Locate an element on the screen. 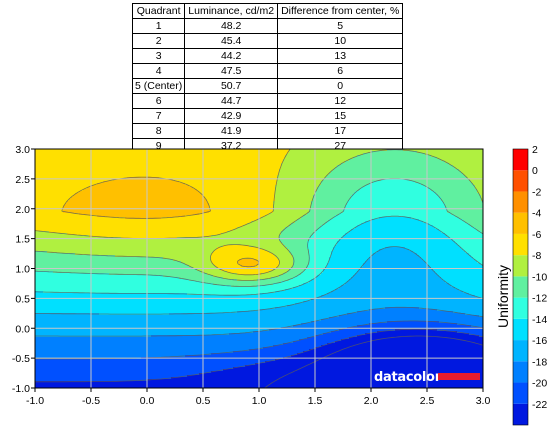  contour-line is located at coordinates (160, 222).